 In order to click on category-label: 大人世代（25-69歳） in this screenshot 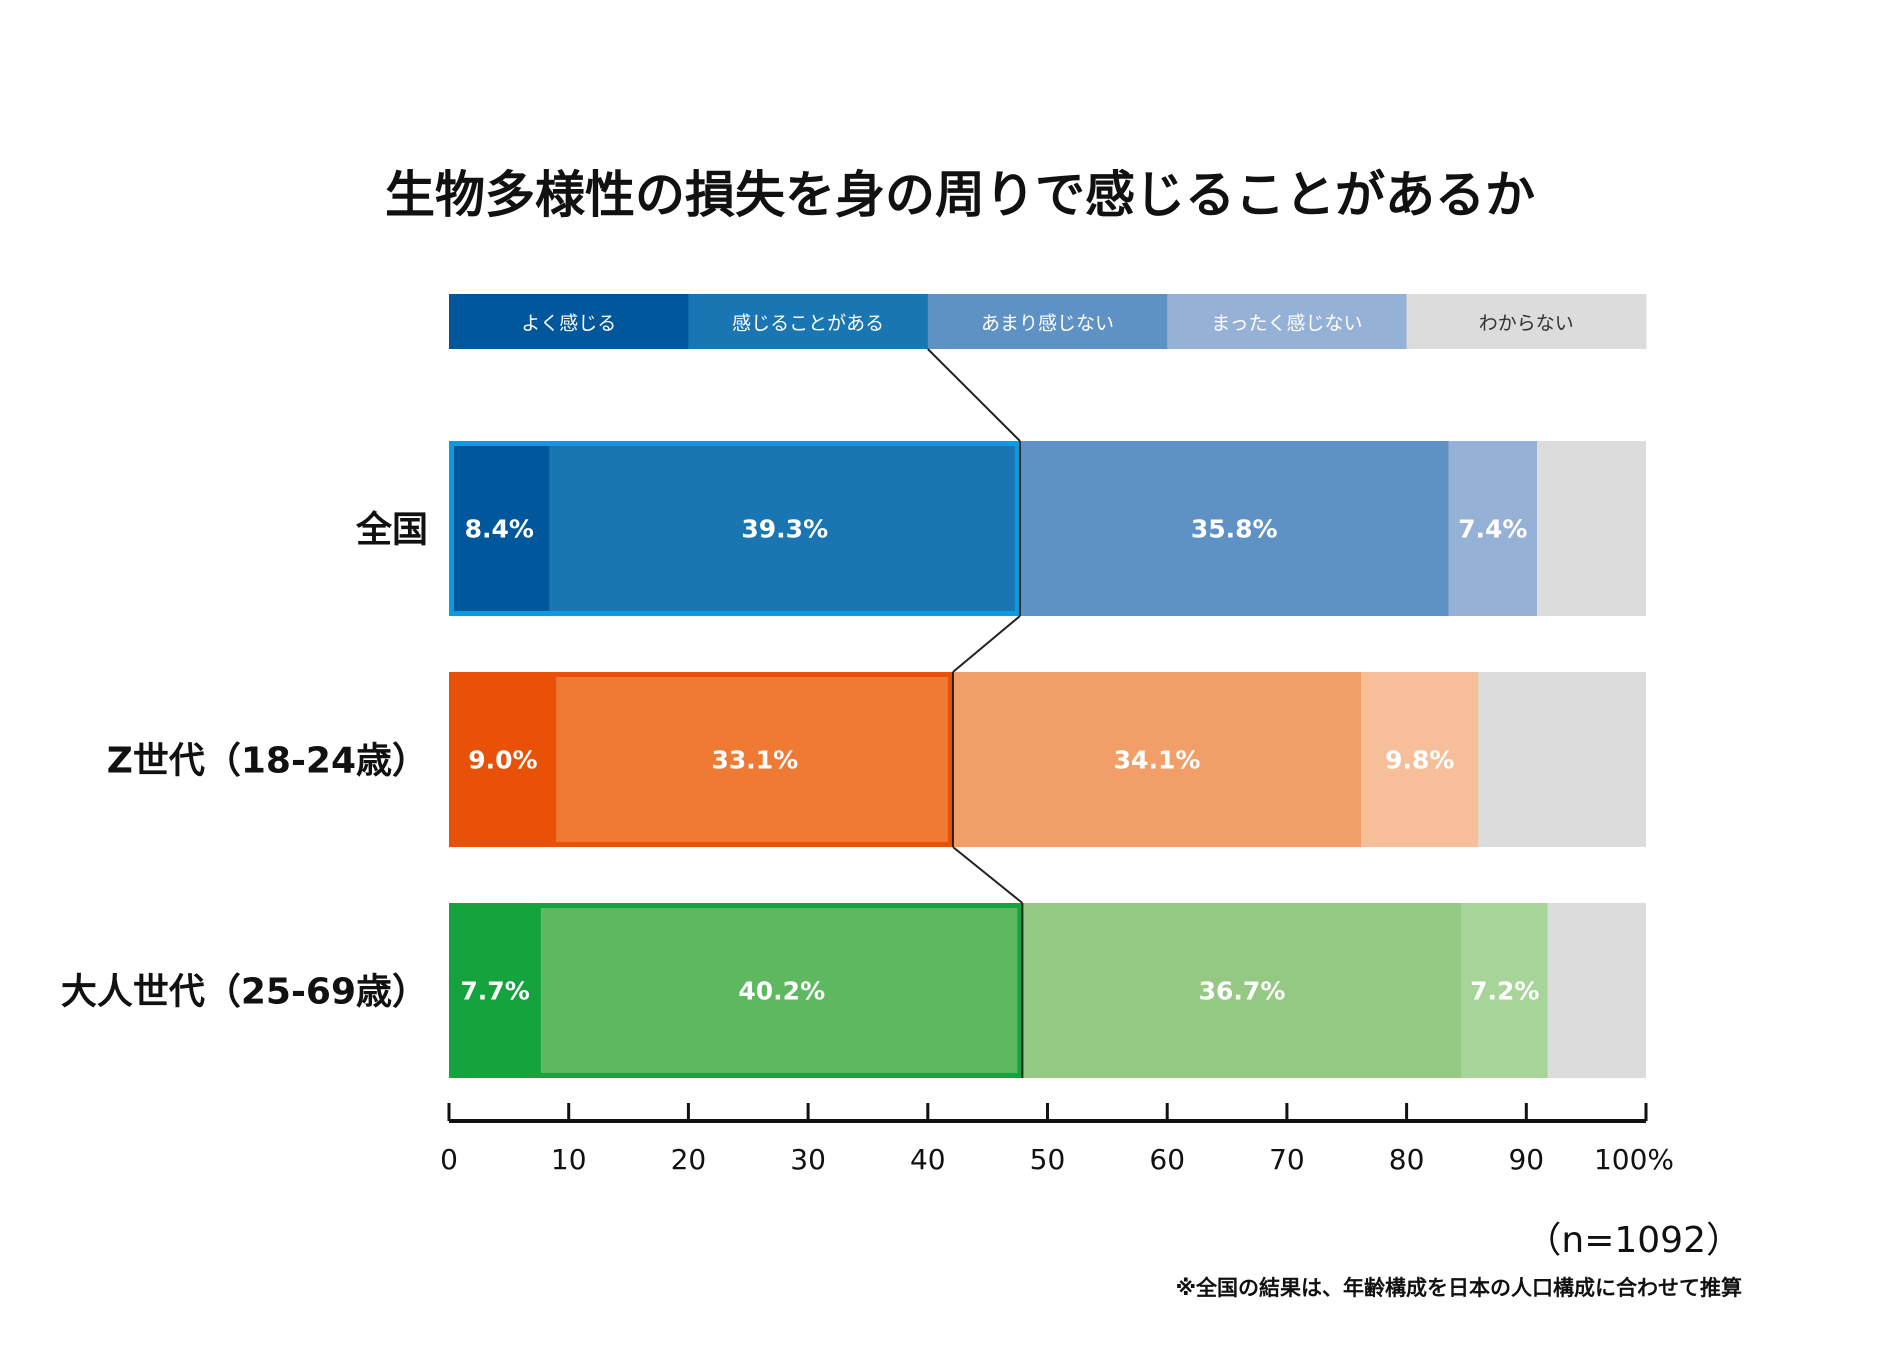, I will do `click(244, 992)`.